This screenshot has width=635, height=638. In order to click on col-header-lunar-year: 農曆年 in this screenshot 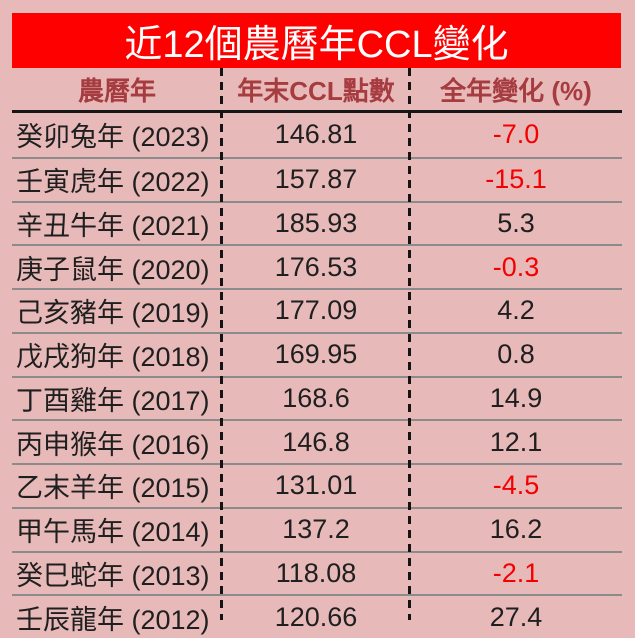, I will do `click(116, 90)`.